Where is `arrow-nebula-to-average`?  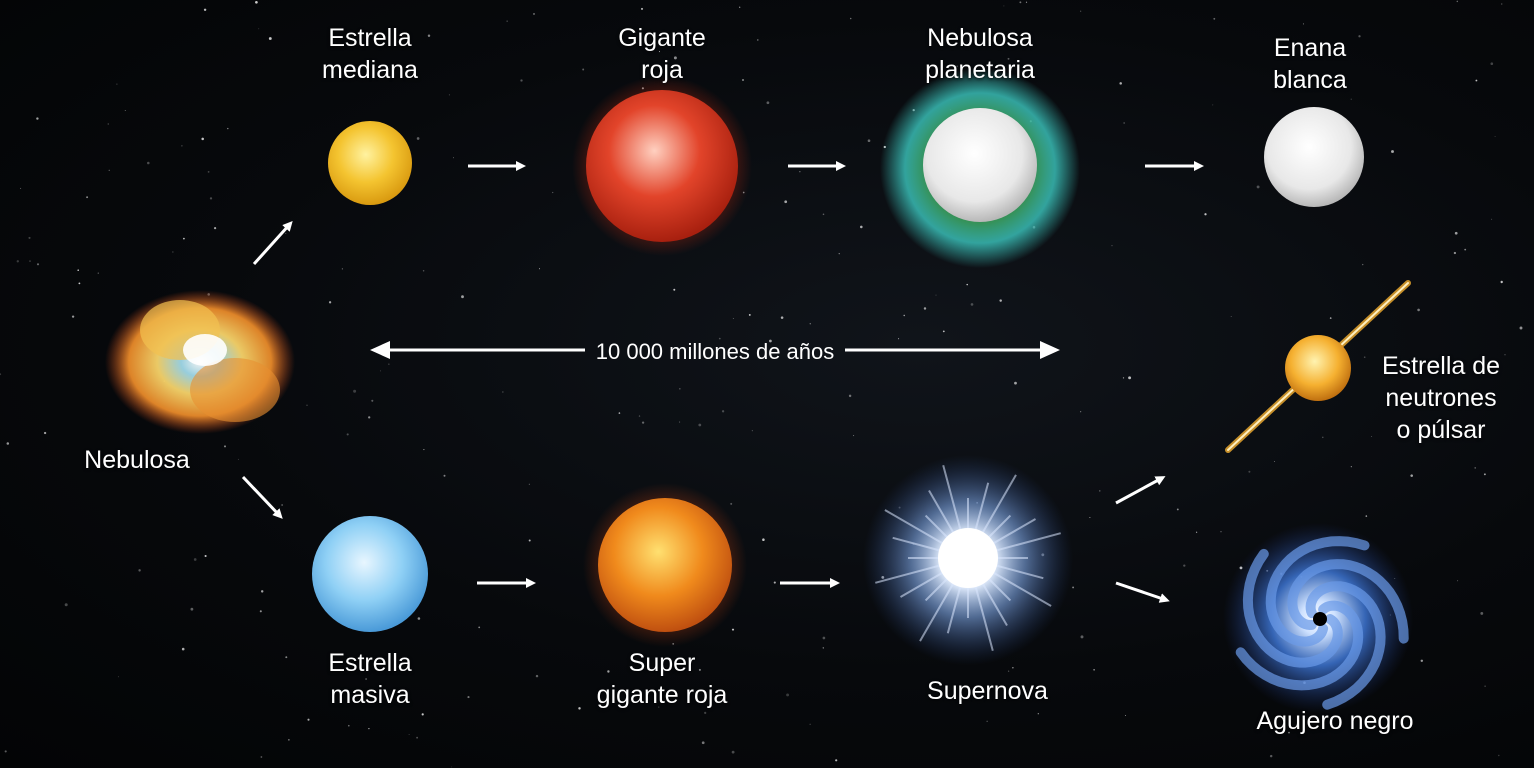
arrow-nebula-to-average is located at coordinates (272, 243).